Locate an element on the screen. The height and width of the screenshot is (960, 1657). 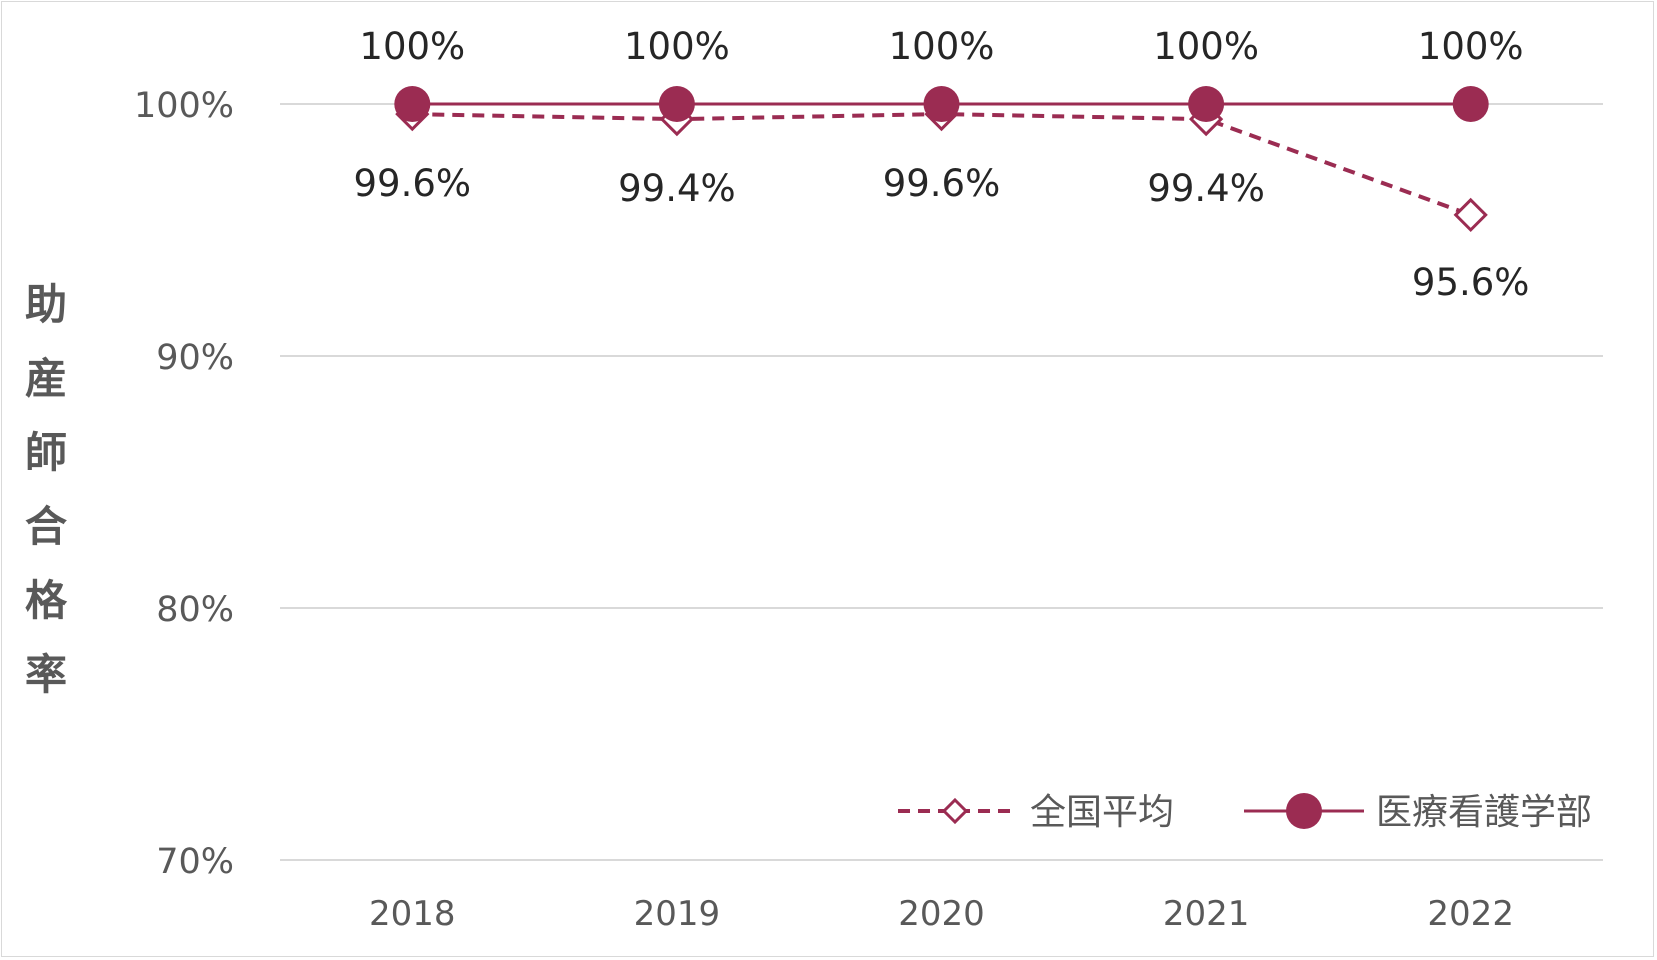
legend-marker-national-average is located at coordinates (955, 811).